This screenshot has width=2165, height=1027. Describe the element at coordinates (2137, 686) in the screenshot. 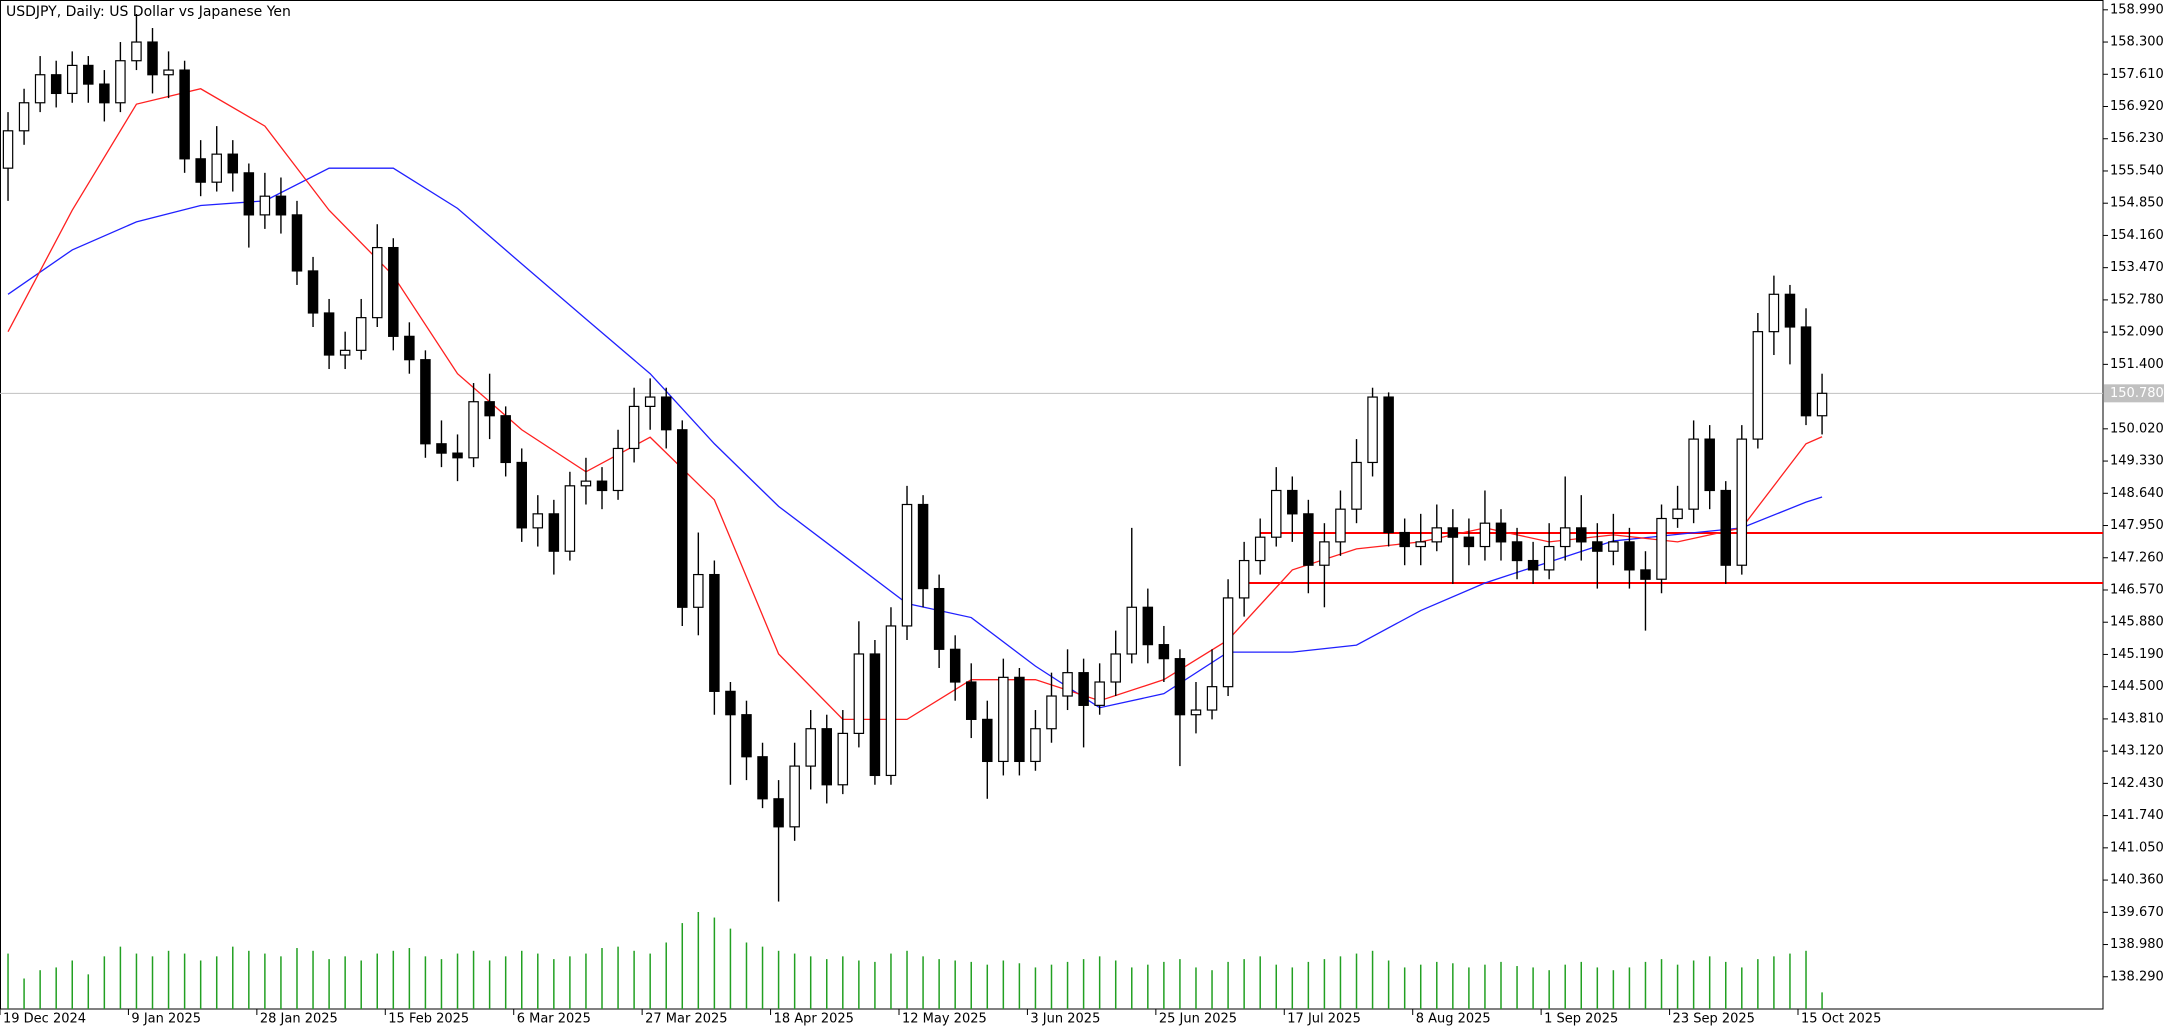

I see `y-tick-label: 144.500` at that location.